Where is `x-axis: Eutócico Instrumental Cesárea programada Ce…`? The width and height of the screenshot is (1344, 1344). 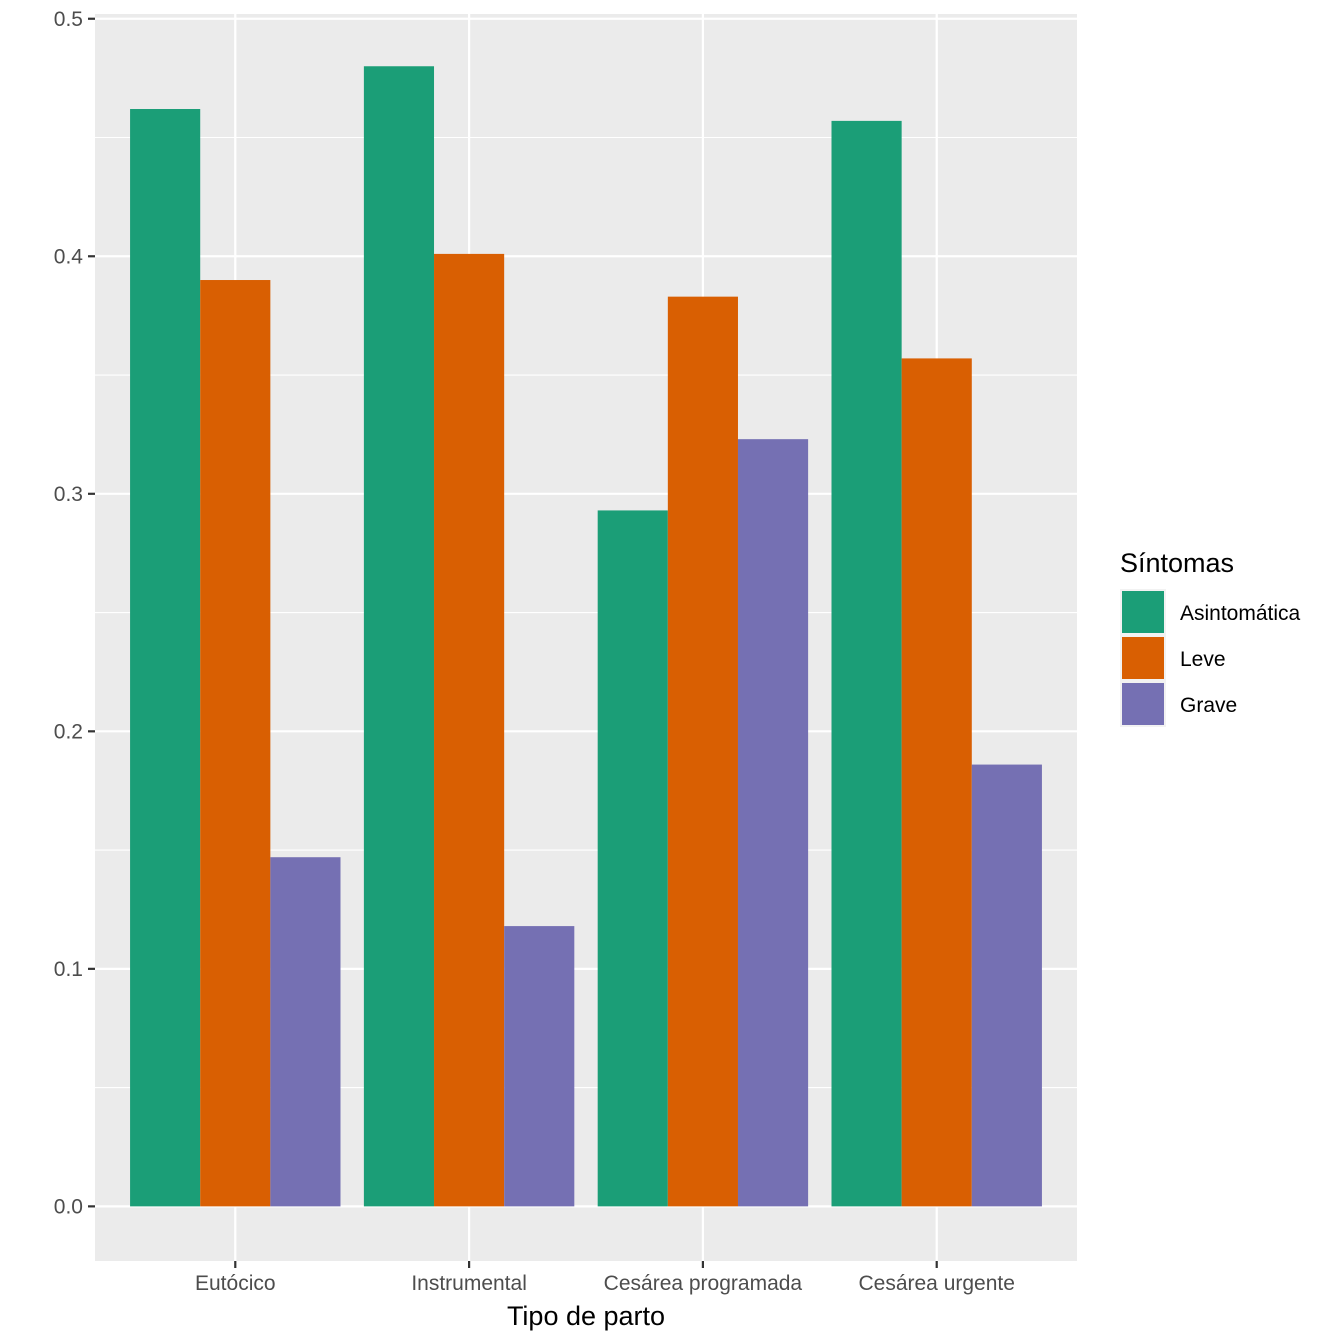
x-axis: Eutócico Instrumental Cesárea programada Ce… is located at coordinates (605, 1278).